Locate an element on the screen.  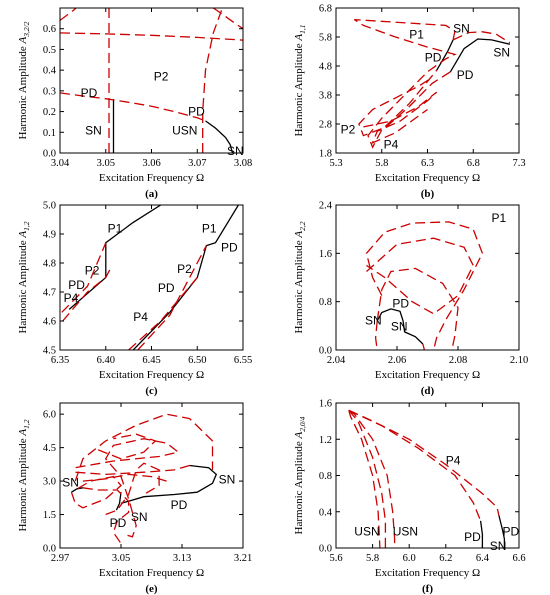
y-tick-label: 6.0 is located at coordinates (49, 415).